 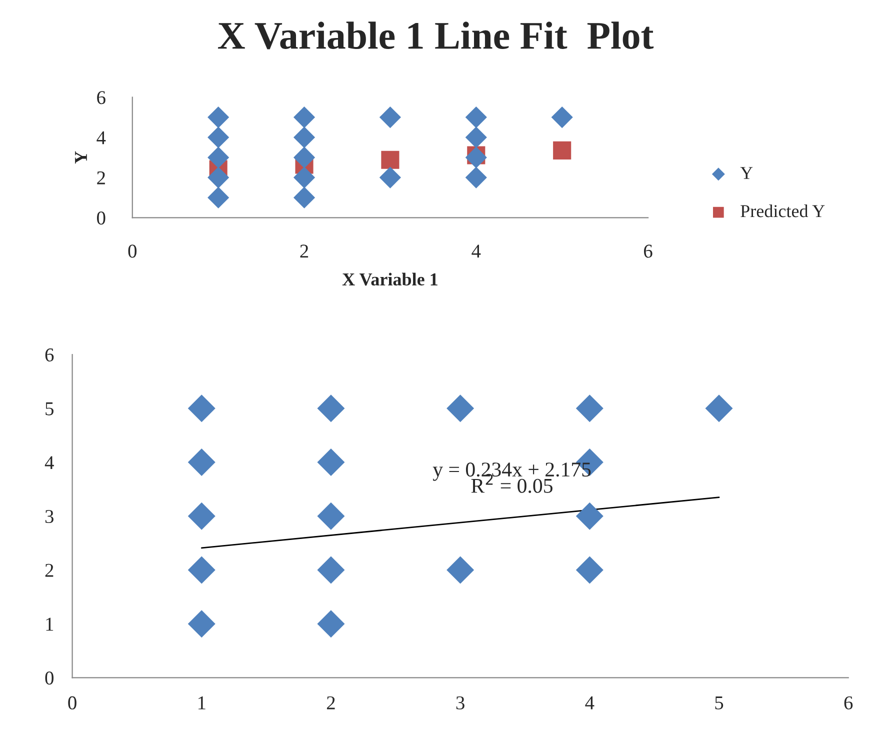 What do you see at coordinates (746, 173) in the screenshot?
I see `legend-label: Y` at bounding box center [746, 173].